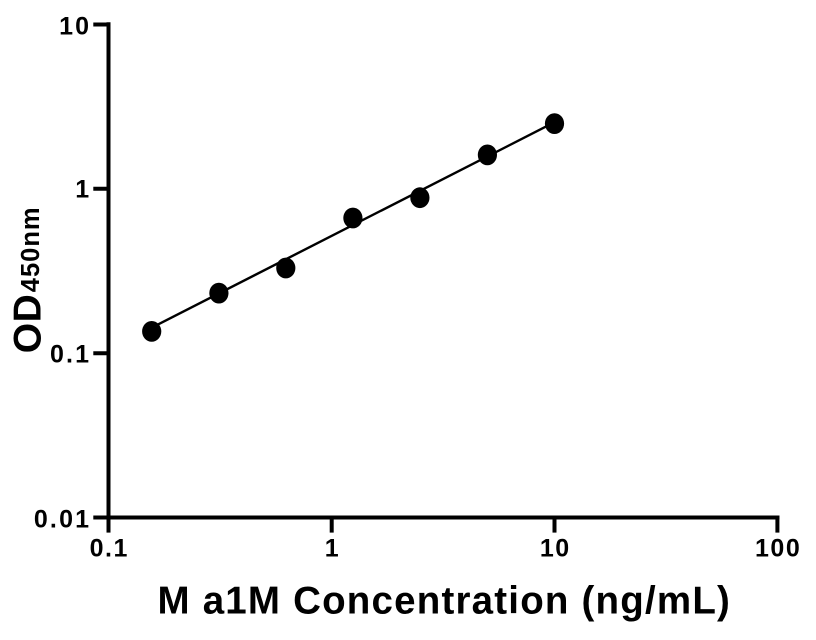 Image resolution: width=816 pixels, height=640 pixels. Describe the element at coordinates (445, 601) in the screenshot. I see `svg-text: M a1M Concentration (ng/mL)` at that location.